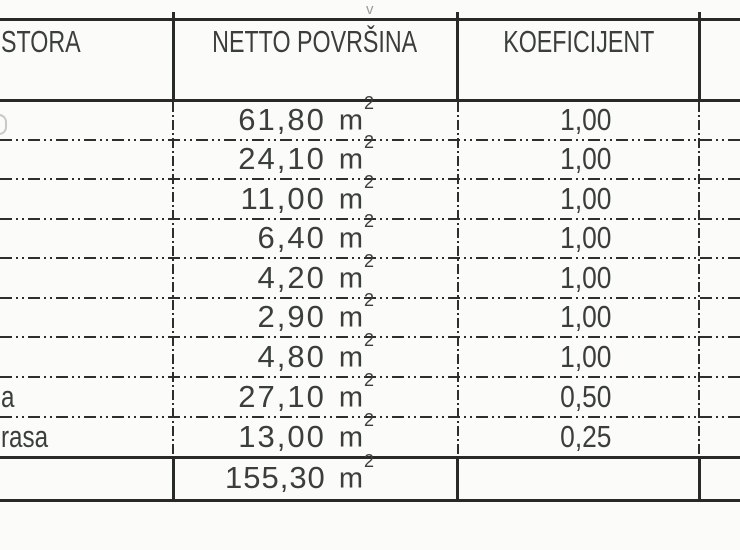  I want to click on netto-value: 4,20, so click(291, 277).